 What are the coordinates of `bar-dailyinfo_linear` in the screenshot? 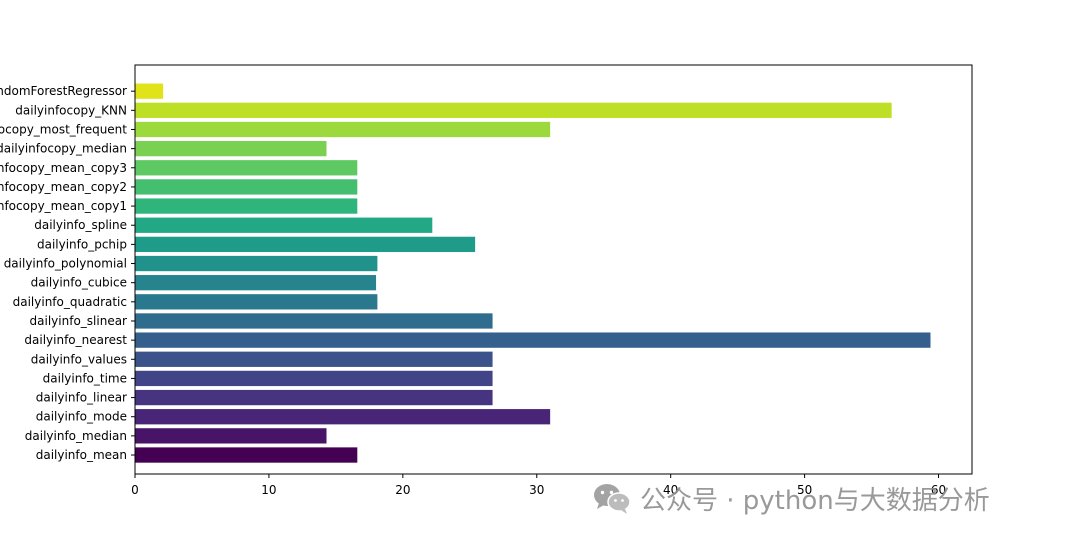 It's located at (314, 397).